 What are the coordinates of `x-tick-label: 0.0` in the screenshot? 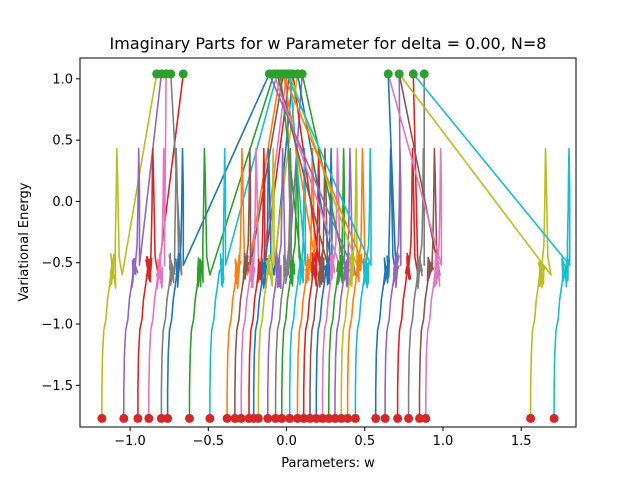 It's located at (286, 441).